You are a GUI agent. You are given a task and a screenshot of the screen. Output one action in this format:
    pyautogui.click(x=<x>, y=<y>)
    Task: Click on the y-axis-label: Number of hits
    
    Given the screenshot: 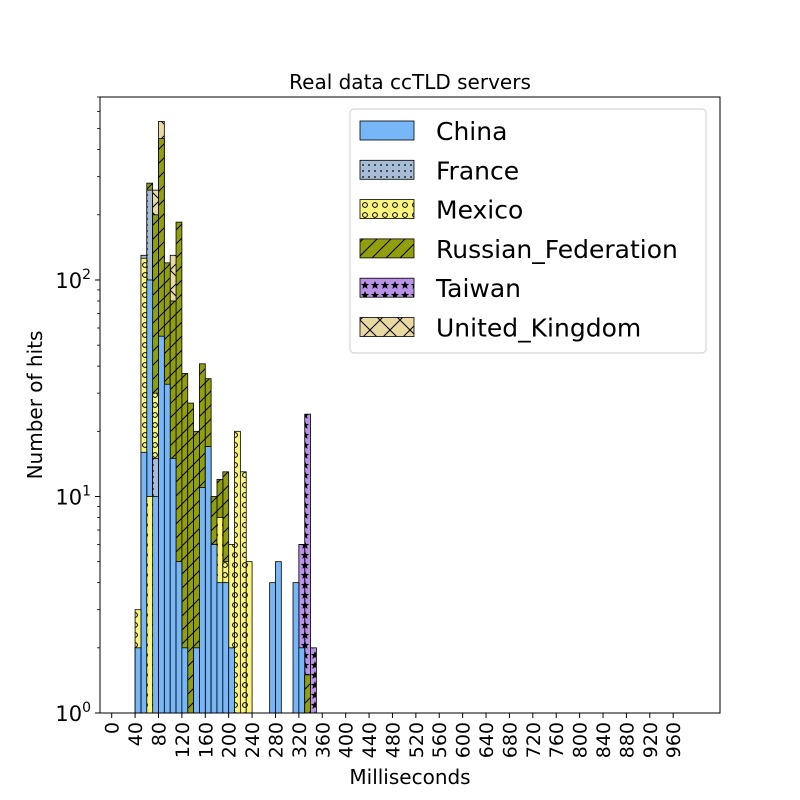 What is the action you would take?
    pyautogui.click(x=35, y=405)
    